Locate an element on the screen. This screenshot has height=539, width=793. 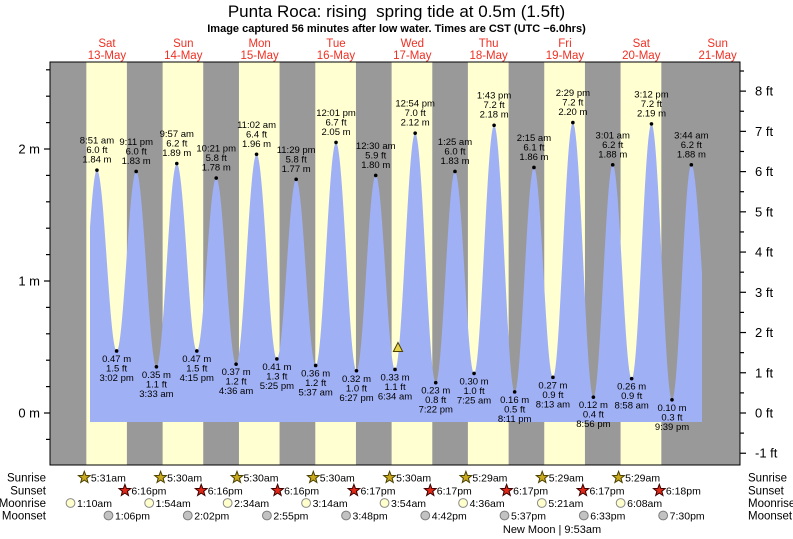
low-tide-label: 0.3 ft is located at coordinates (671, 417).